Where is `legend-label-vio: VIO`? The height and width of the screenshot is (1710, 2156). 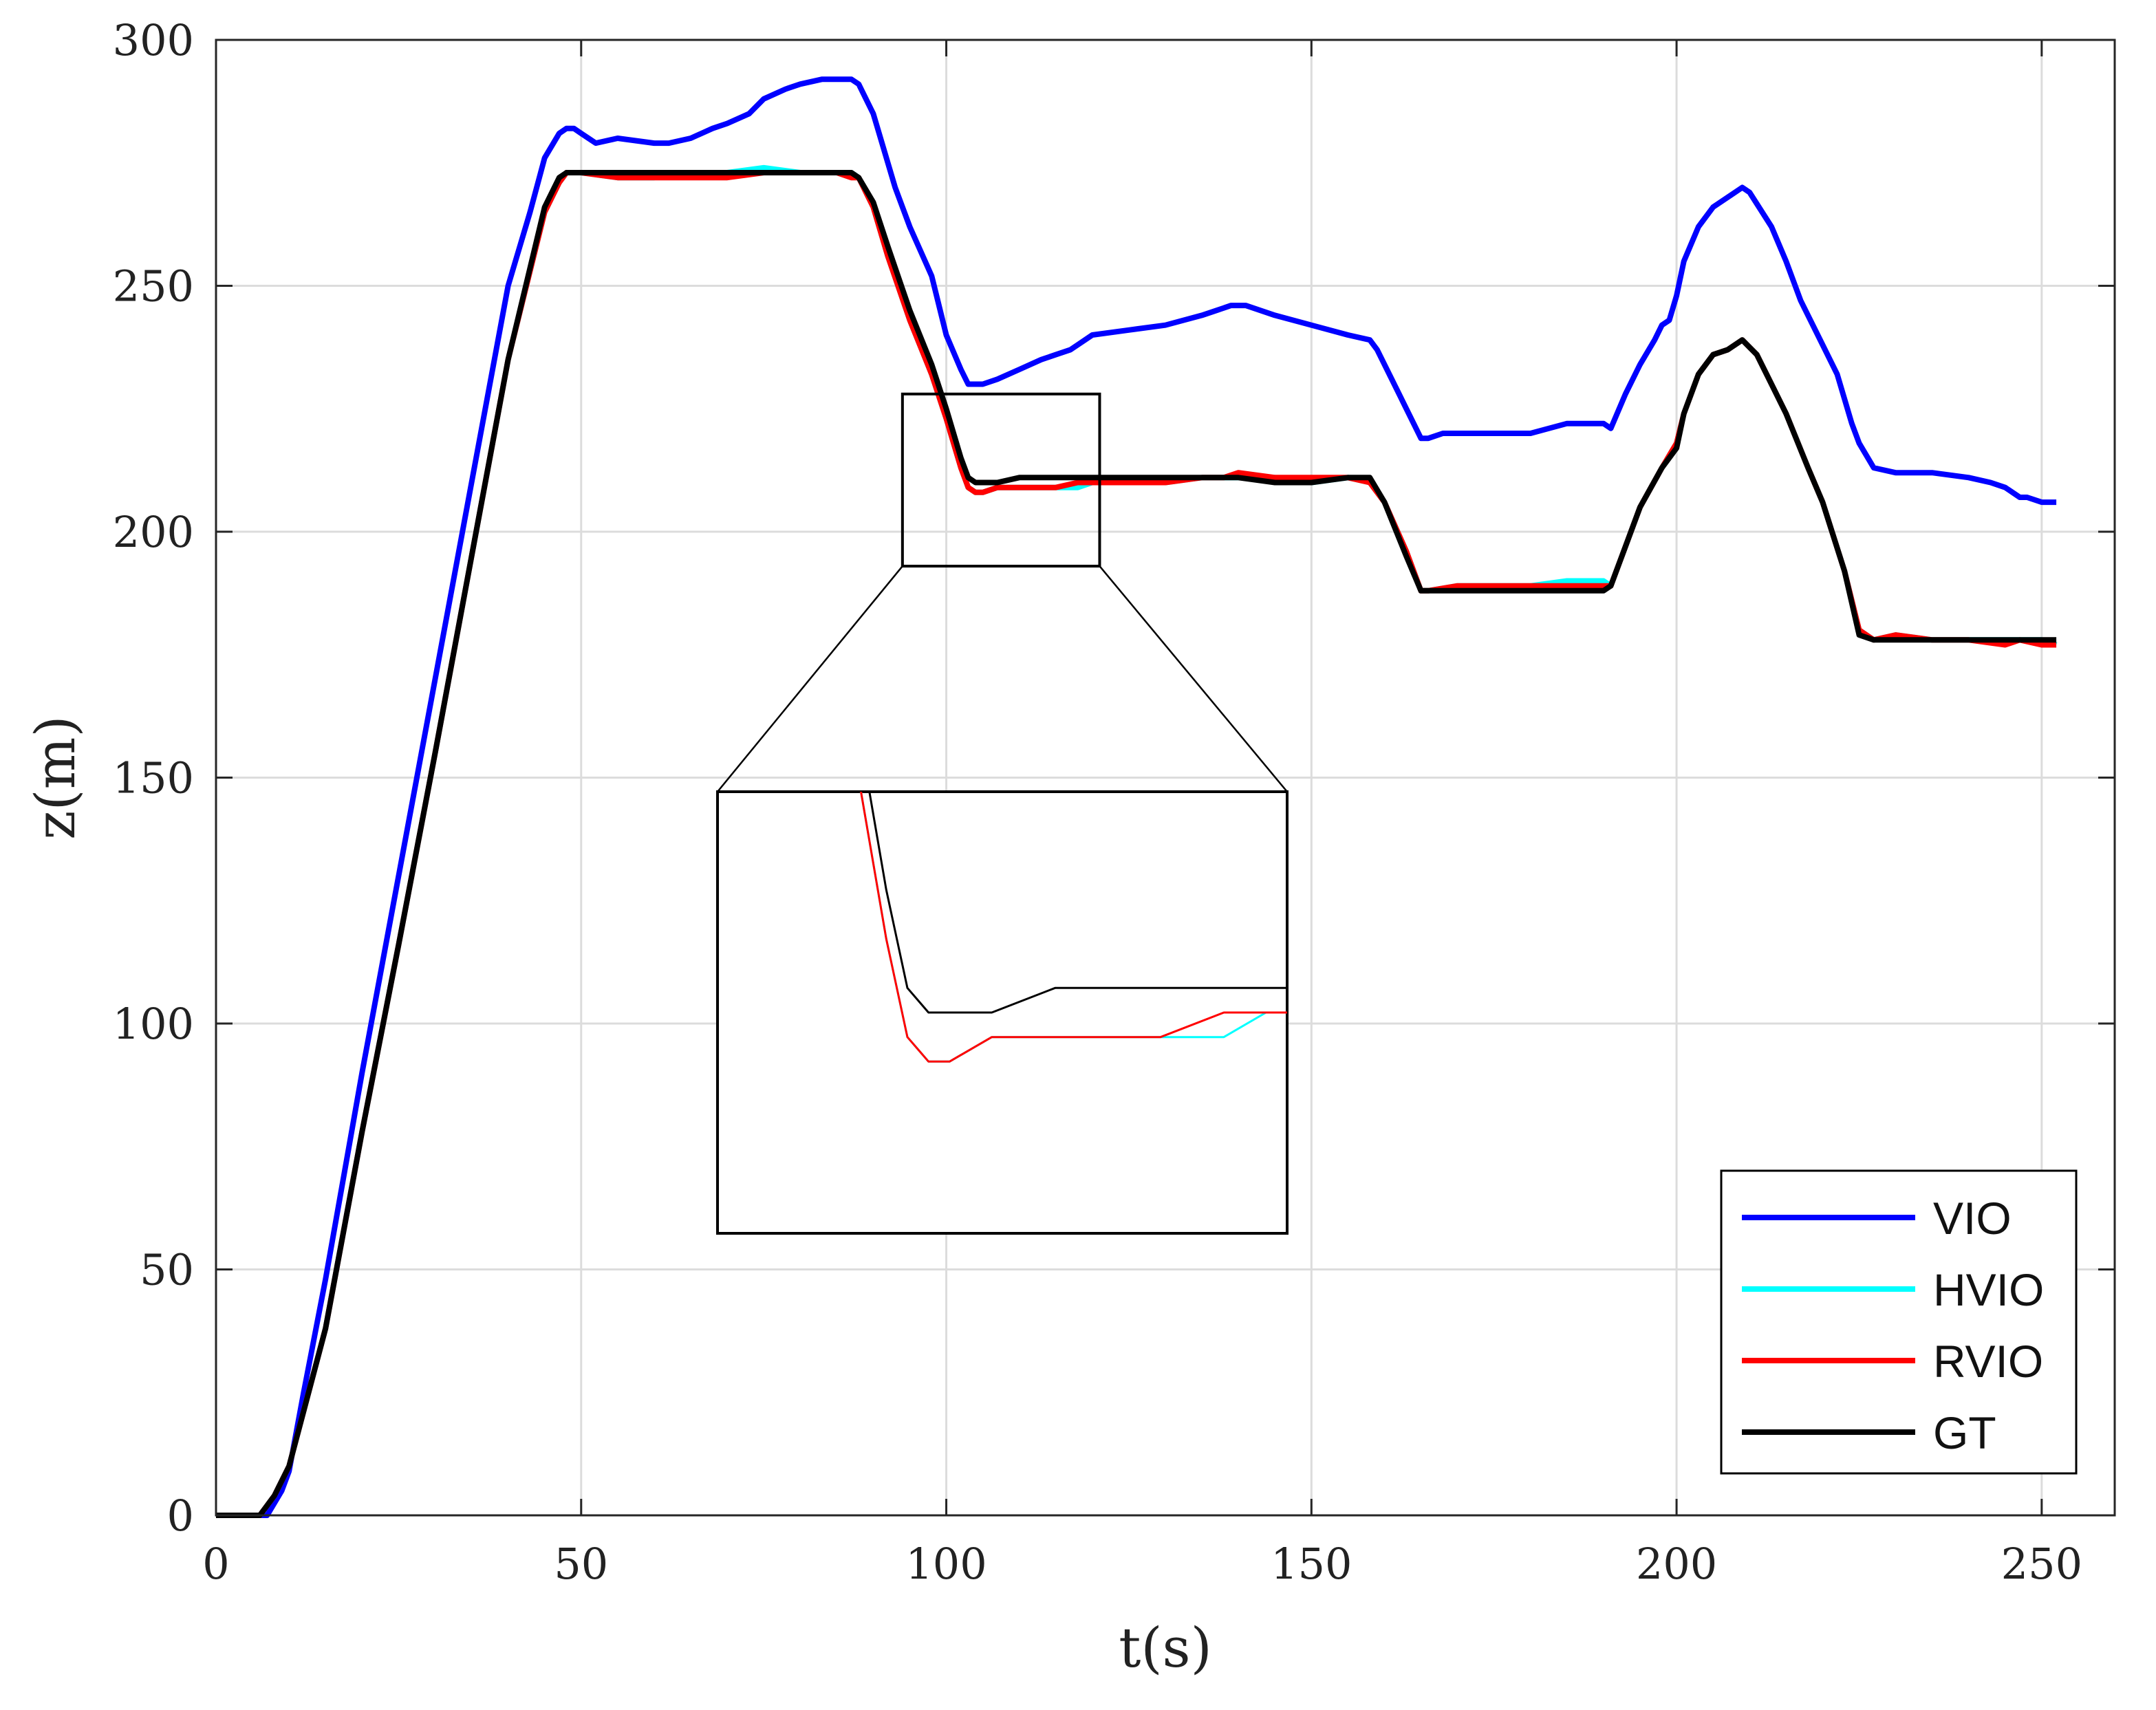 legend-label-vio: VIO is located at coordinates (1972, 1218).